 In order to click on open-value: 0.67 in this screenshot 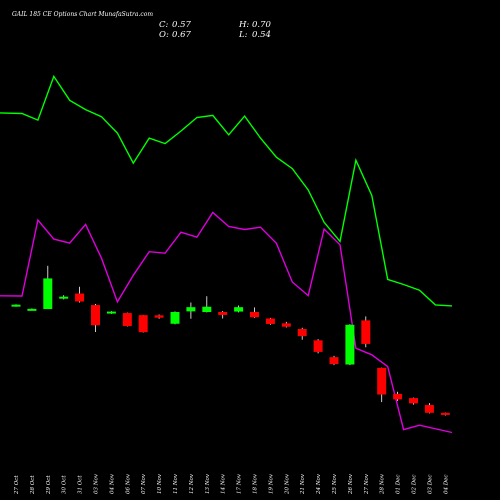, I will do `click(182, 35)`.